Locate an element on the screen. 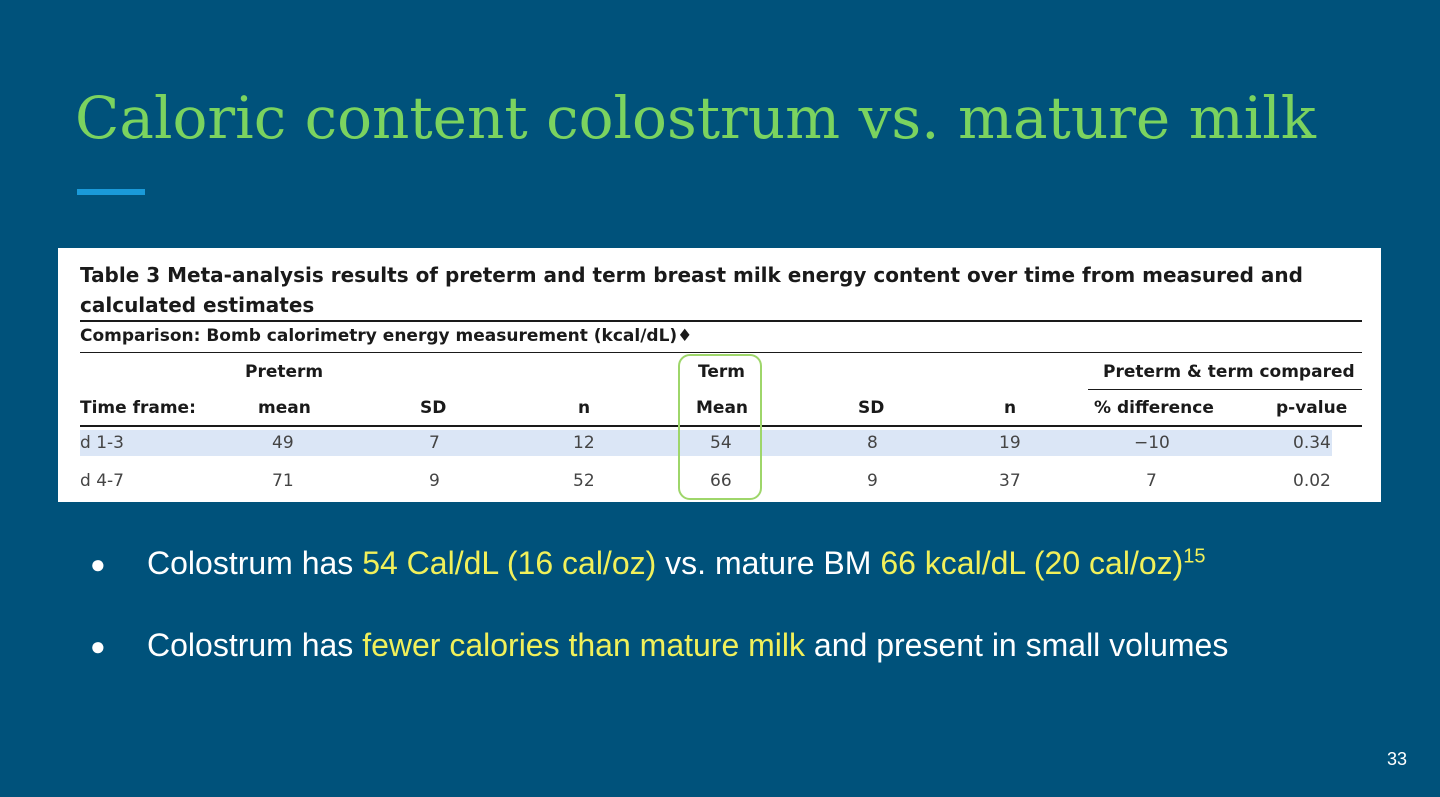 The image size is (1440, 797). col-header-pct-difference: % difference is located at coordinates (1154, 408).